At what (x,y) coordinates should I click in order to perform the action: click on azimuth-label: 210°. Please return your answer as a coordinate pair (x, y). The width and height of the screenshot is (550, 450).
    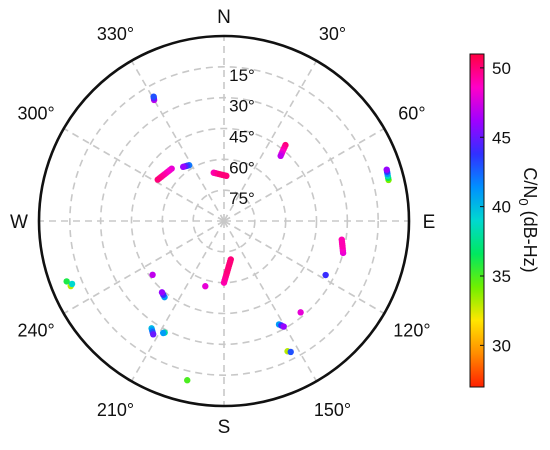
    Looking at the image, I should click on (115, 410).